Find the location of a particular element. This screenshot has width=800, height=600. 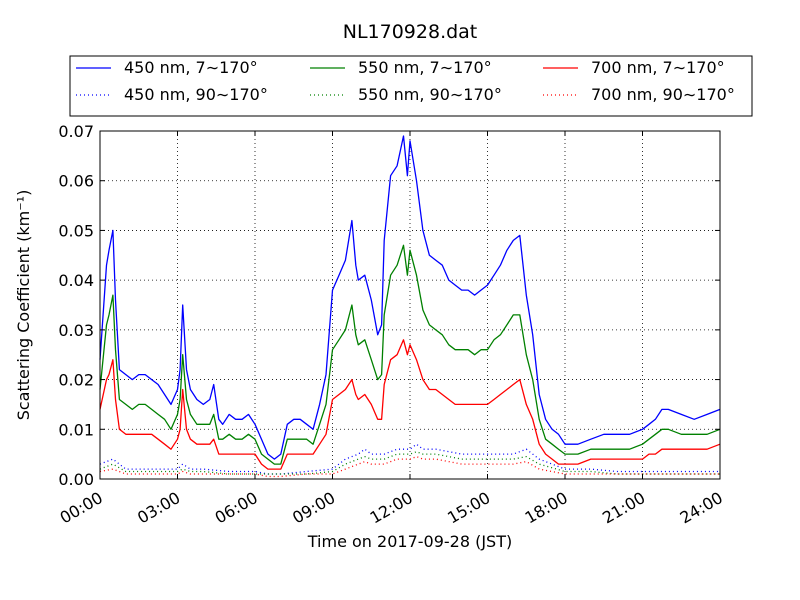

x-tick-label: 24:00 is located at coordinates (701, 508).